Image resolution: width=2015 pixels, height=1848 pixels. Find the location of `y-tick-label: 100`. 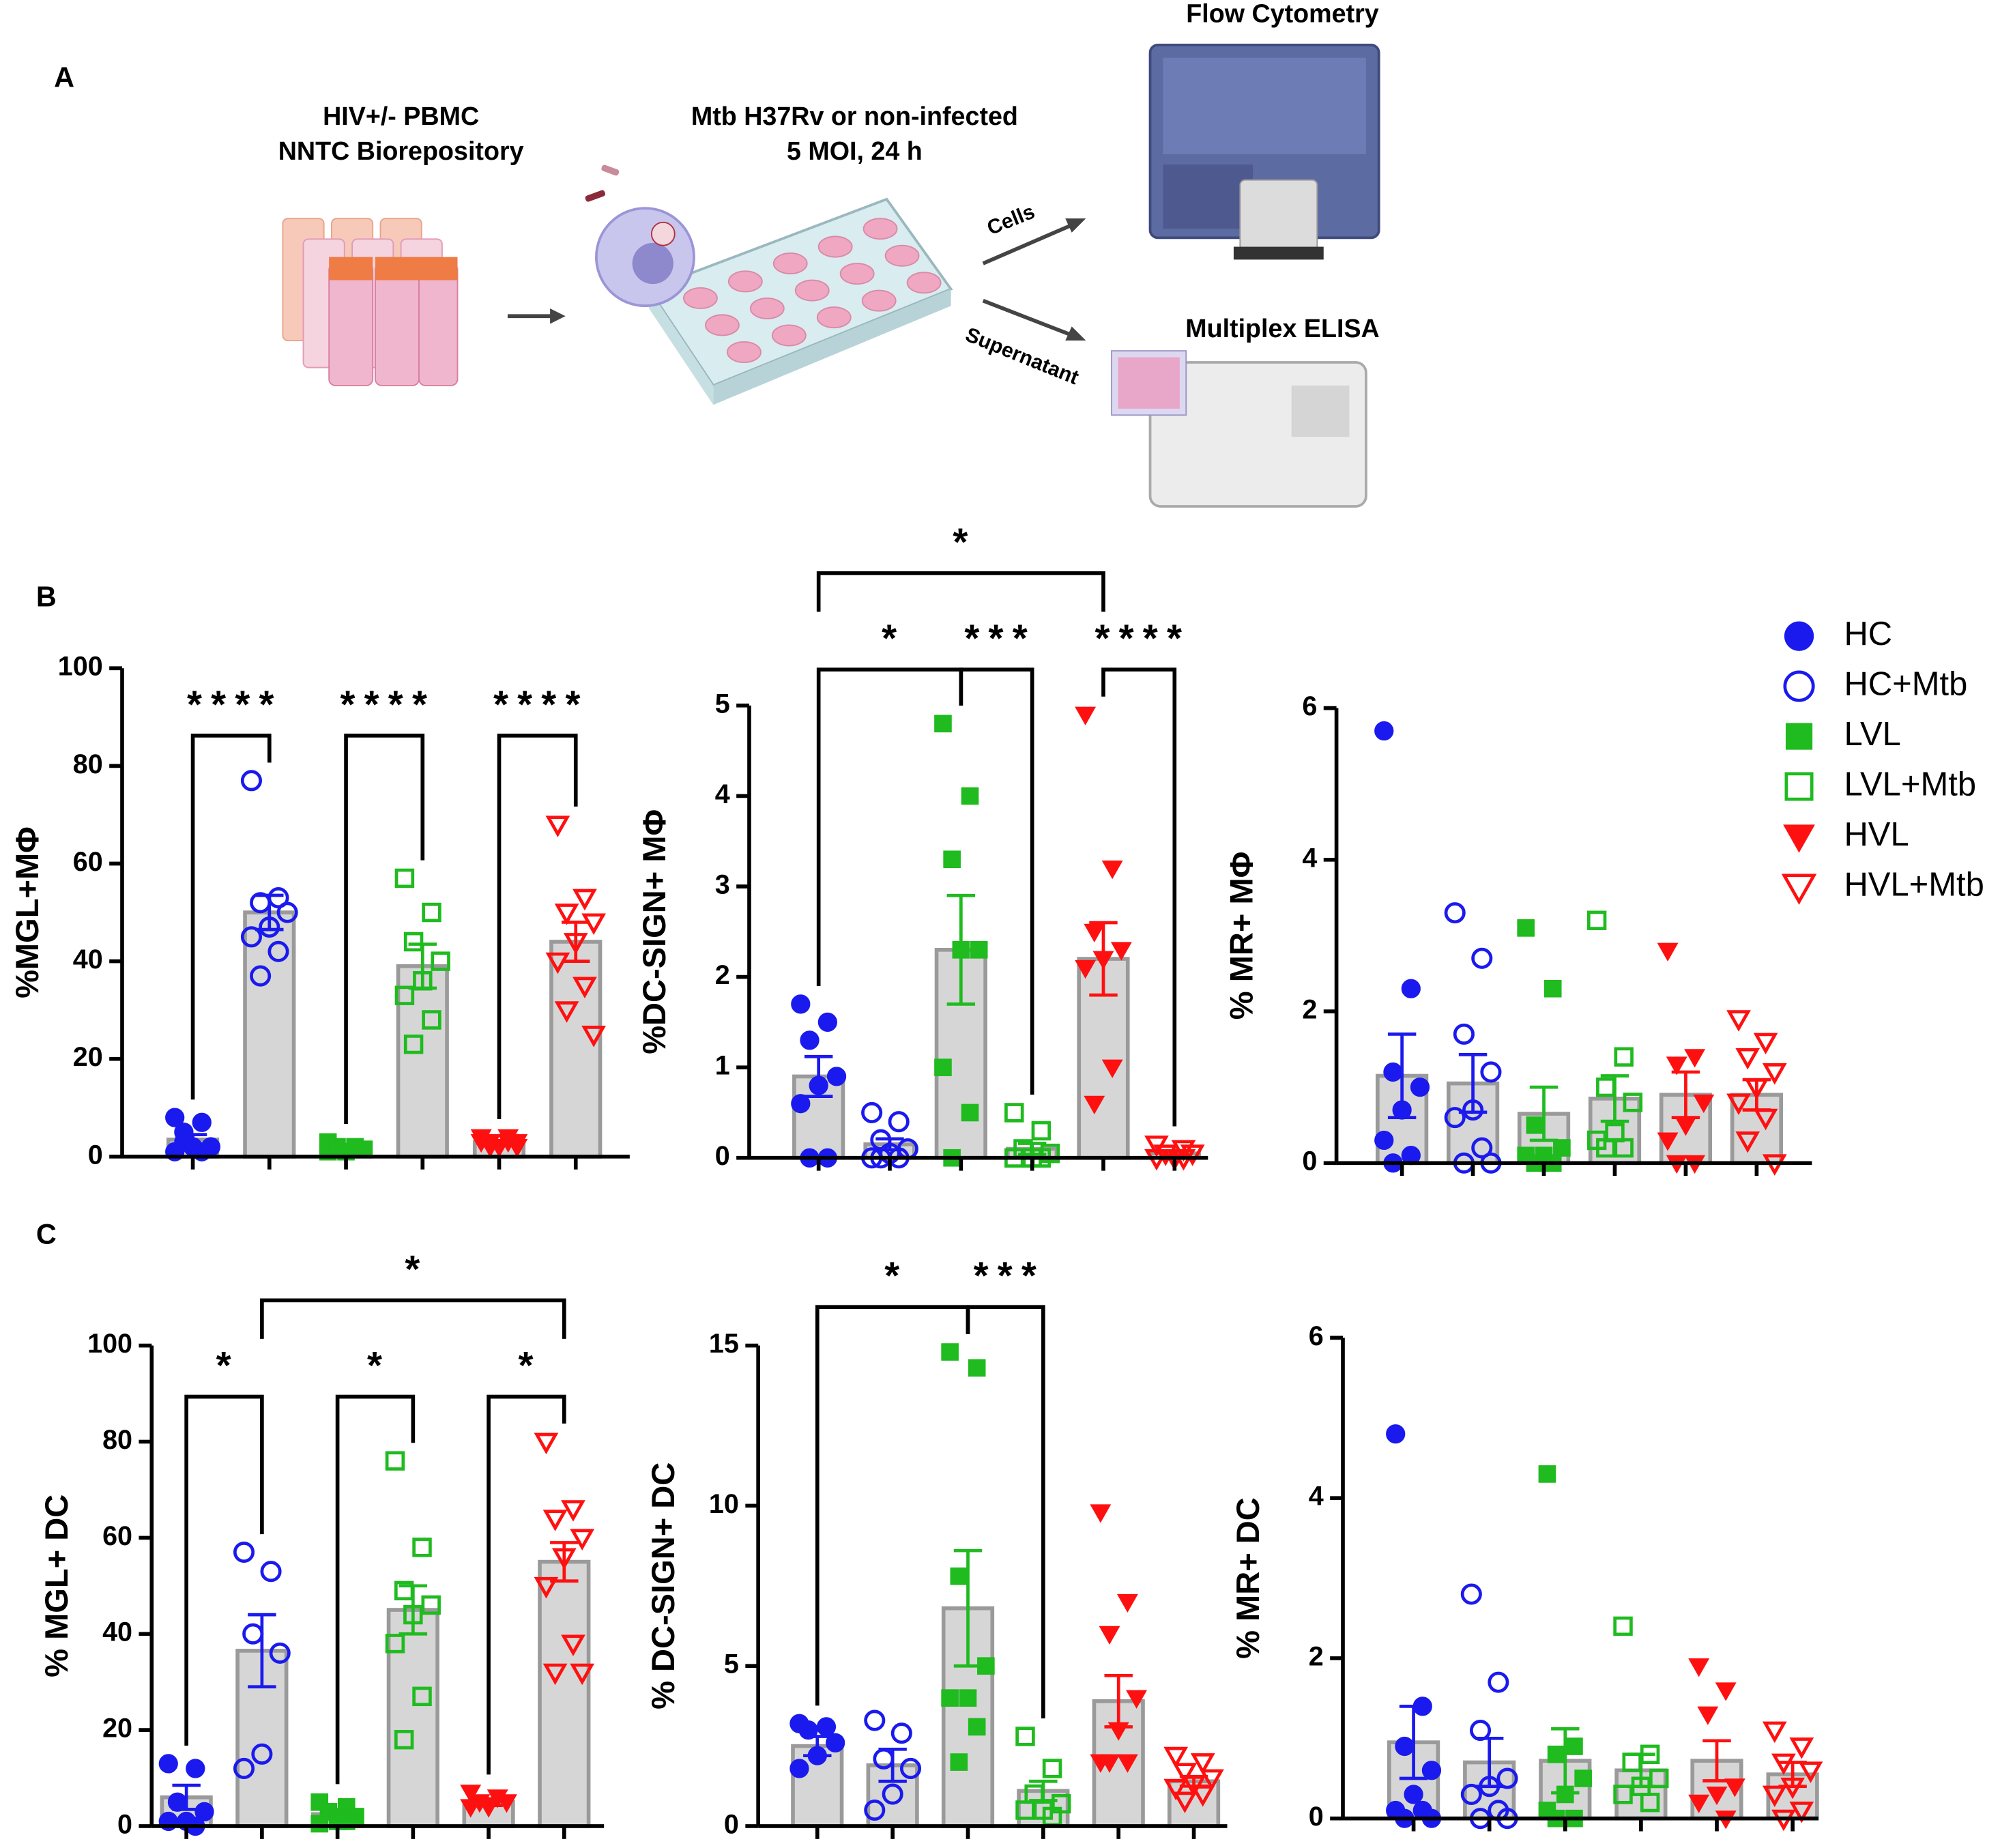

y-tick-label: 100 is located at coordinates (109, 1344).